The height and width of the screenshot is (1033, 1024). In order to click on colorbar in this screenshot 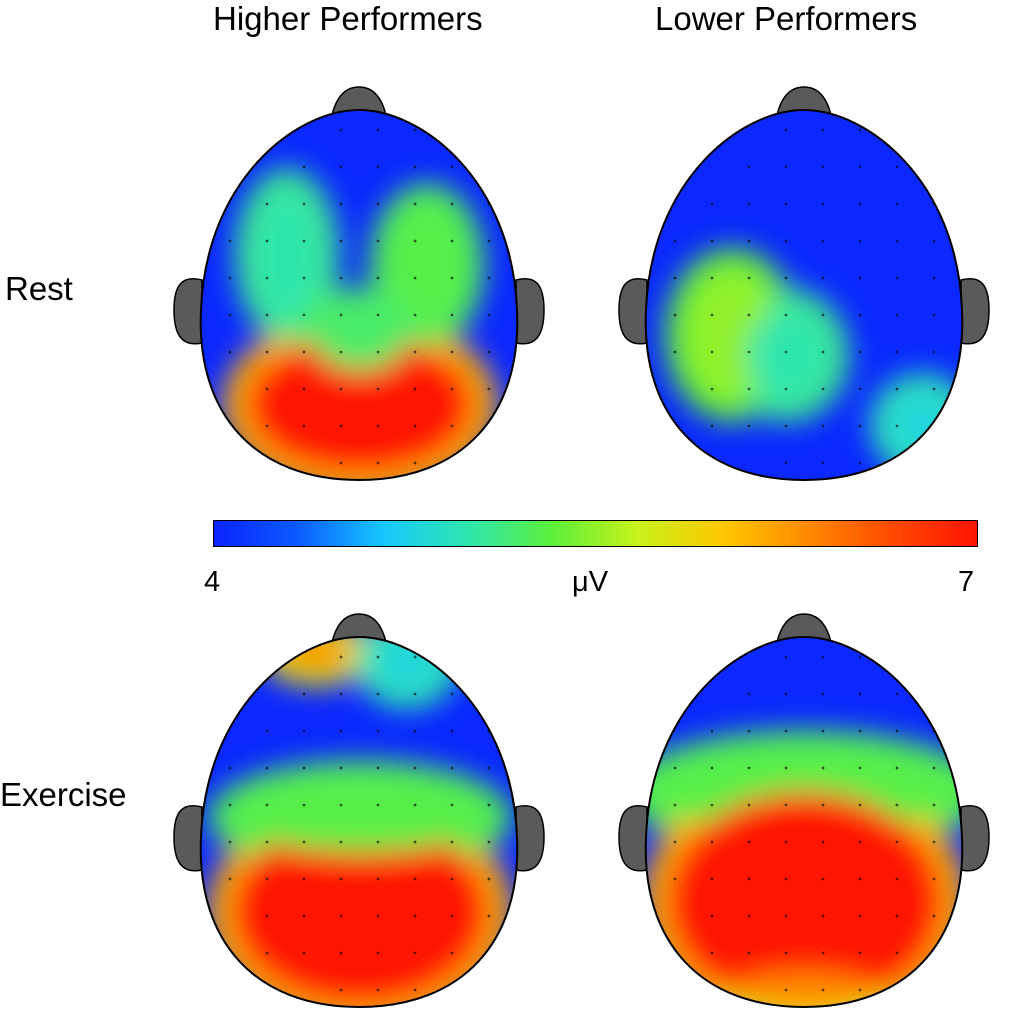, I will do `click(595, 533)`.